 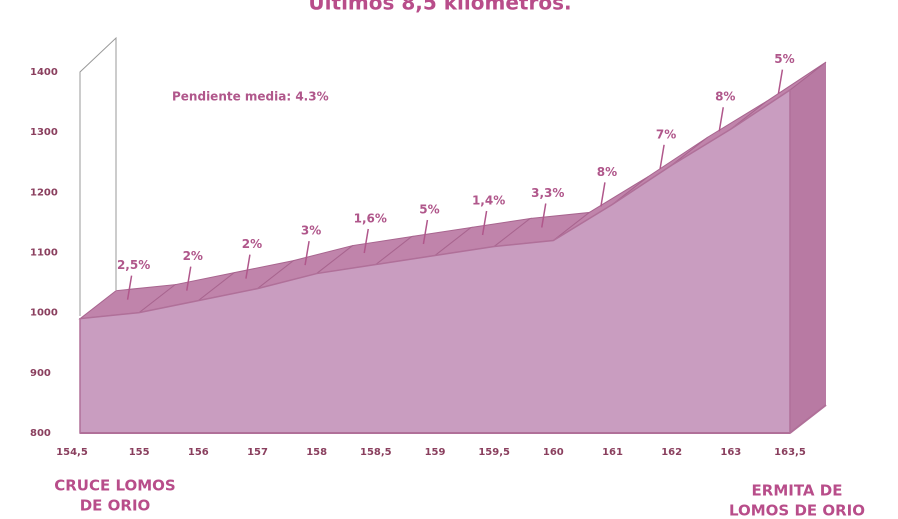 What do you see at coordinates (671, 452) in the screenshot?
I see `x-tick-label: 162` at bounding box center [671, 452].